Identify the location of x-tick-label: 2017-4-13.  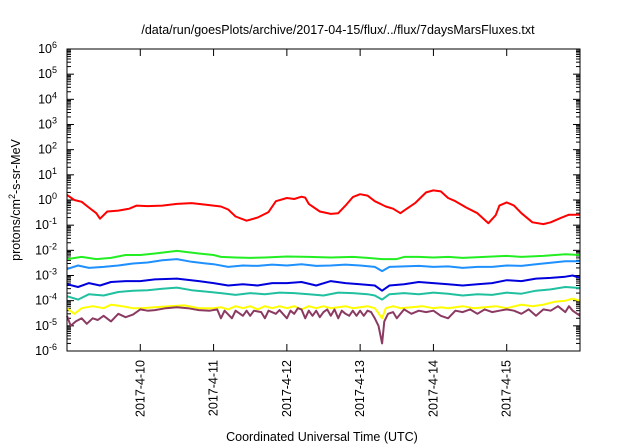
(360, 388).